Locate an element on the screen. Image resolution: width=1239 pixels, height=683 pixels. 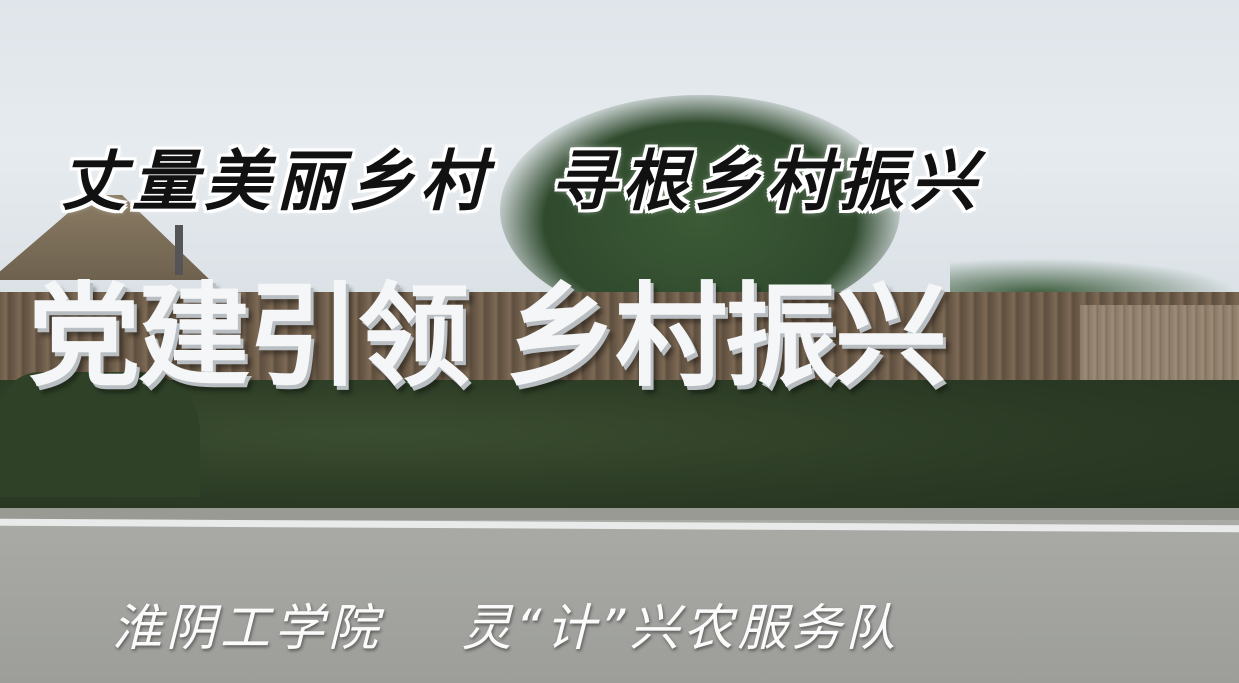
headline-overlay: 丈量美丽乡村 寻根乡村振兴 is located at coordinates (521, 181).